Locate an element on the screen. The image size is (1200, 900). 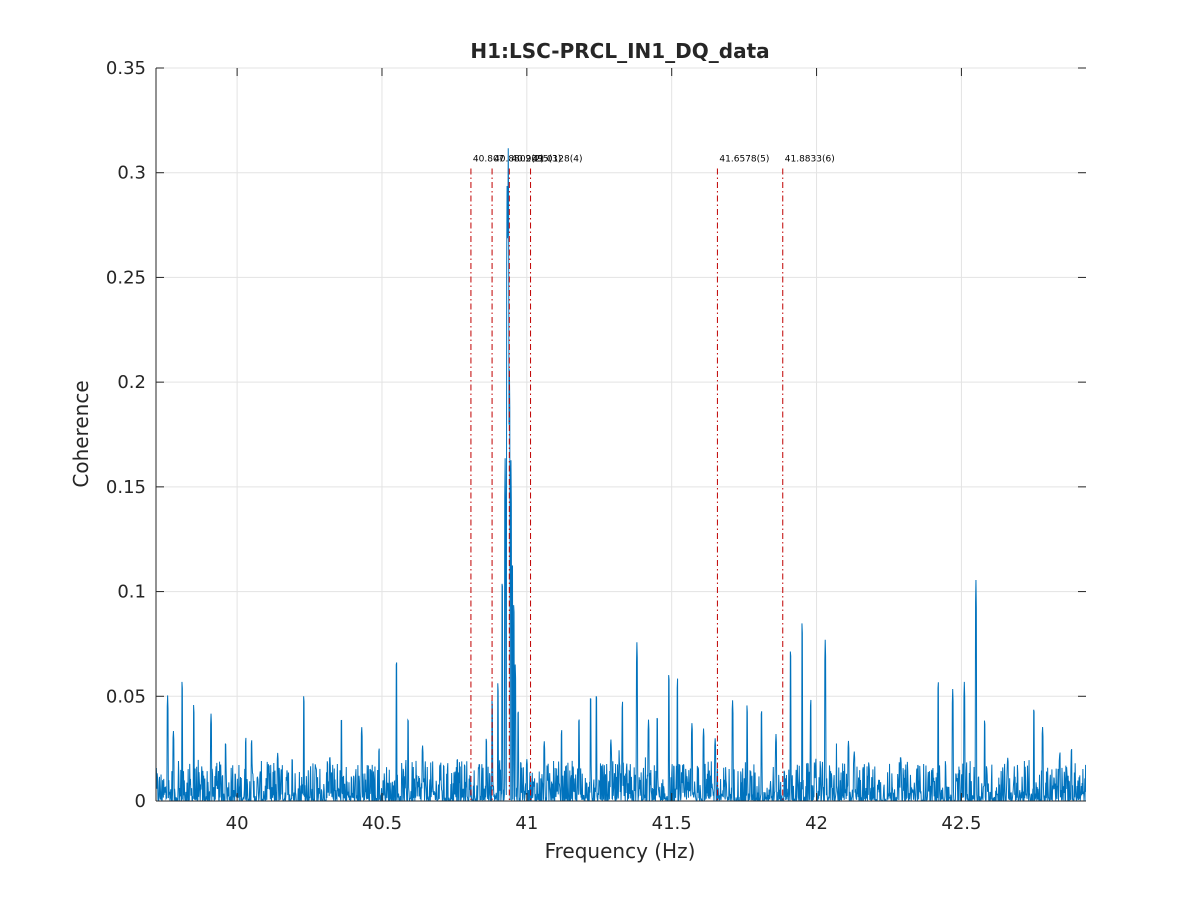
marker-label: 41.0128(4) is located at coordinates (558, 160).